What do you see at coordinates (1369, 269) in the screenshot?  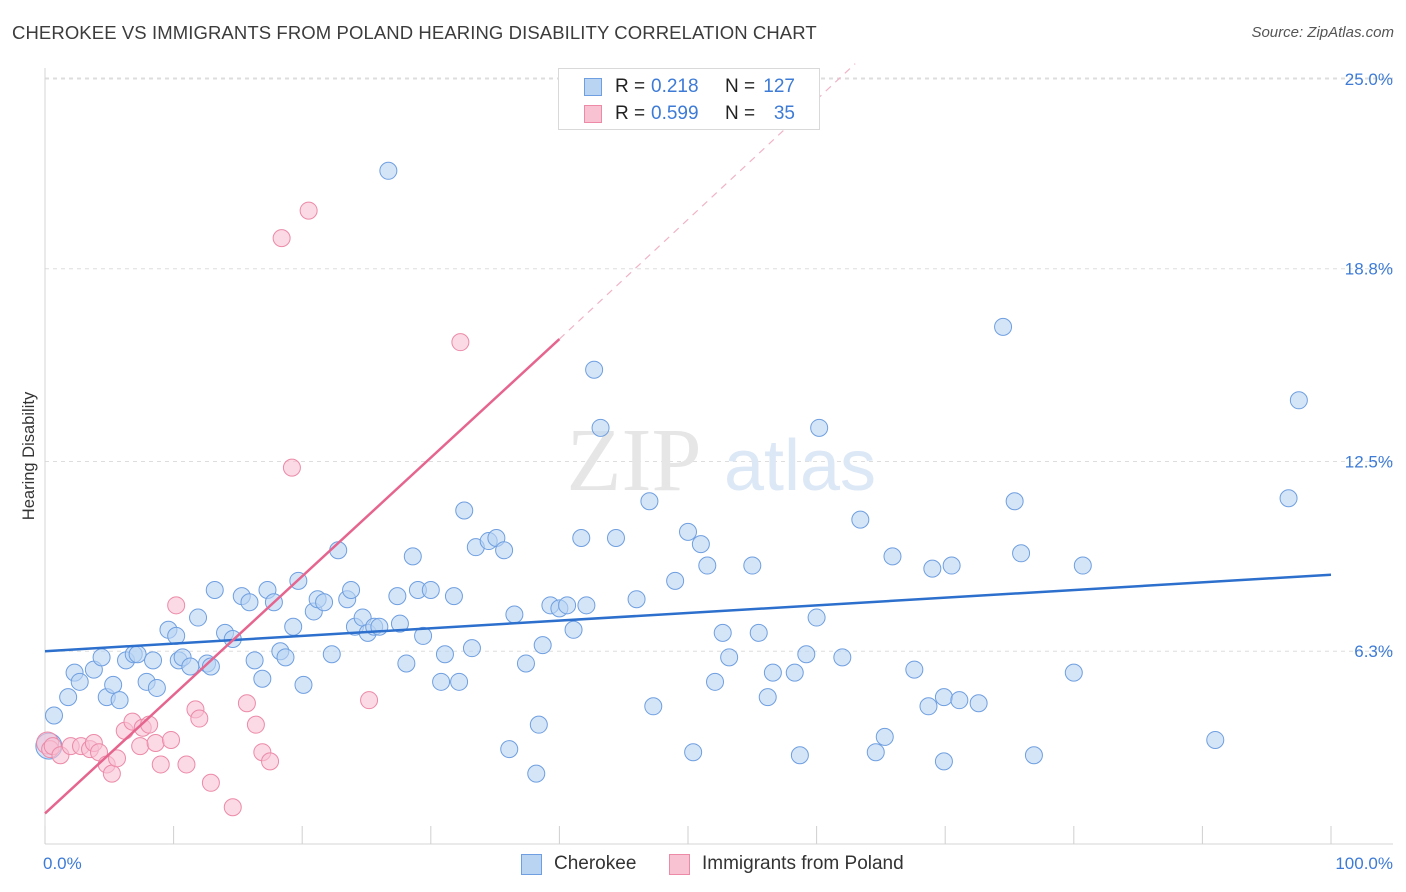 I see `y-tick-label: 18.8%` at bounding box center [1369, 269].